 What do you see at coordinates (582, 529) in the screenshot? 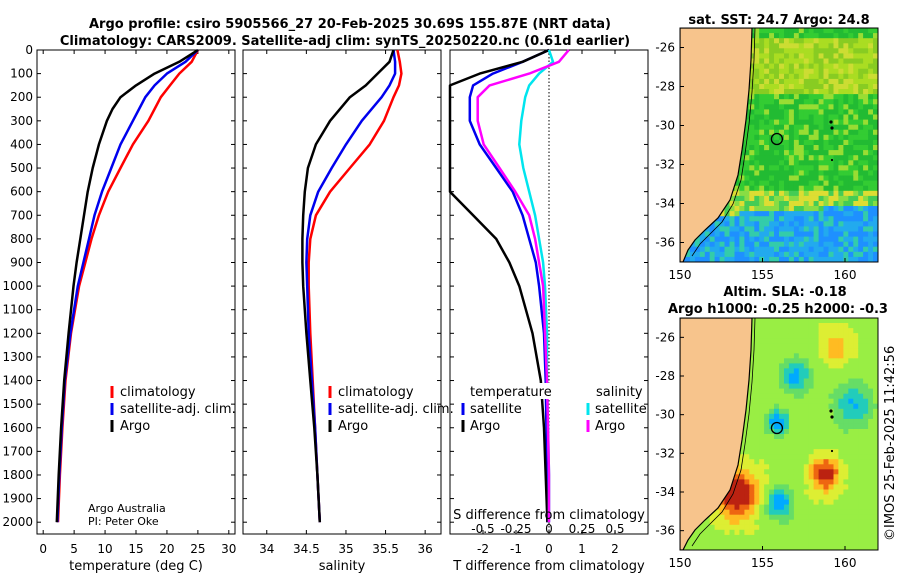
I see `x-tick-label-top: 0.25` at bounding box center [582, 529].